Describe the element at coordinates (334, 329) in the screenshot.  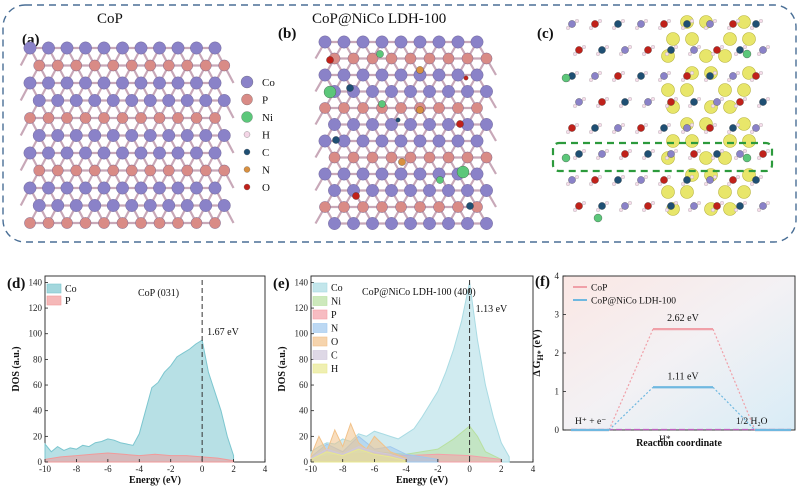
I see `legend-label-n: N` at that location.